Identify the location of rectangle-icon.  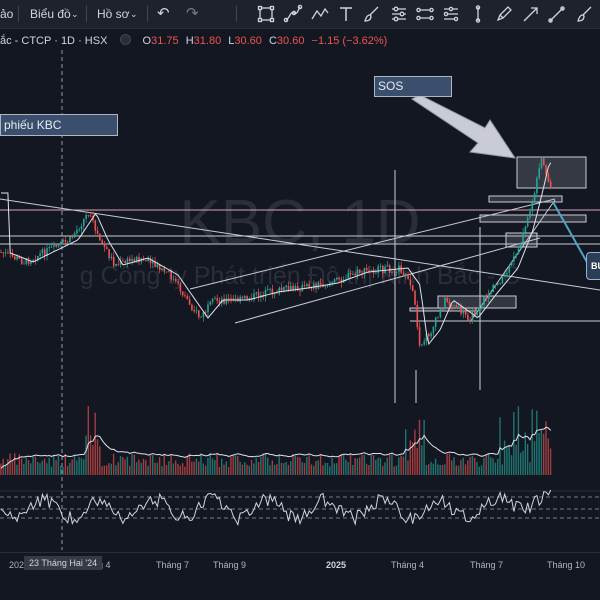
(266, 14).